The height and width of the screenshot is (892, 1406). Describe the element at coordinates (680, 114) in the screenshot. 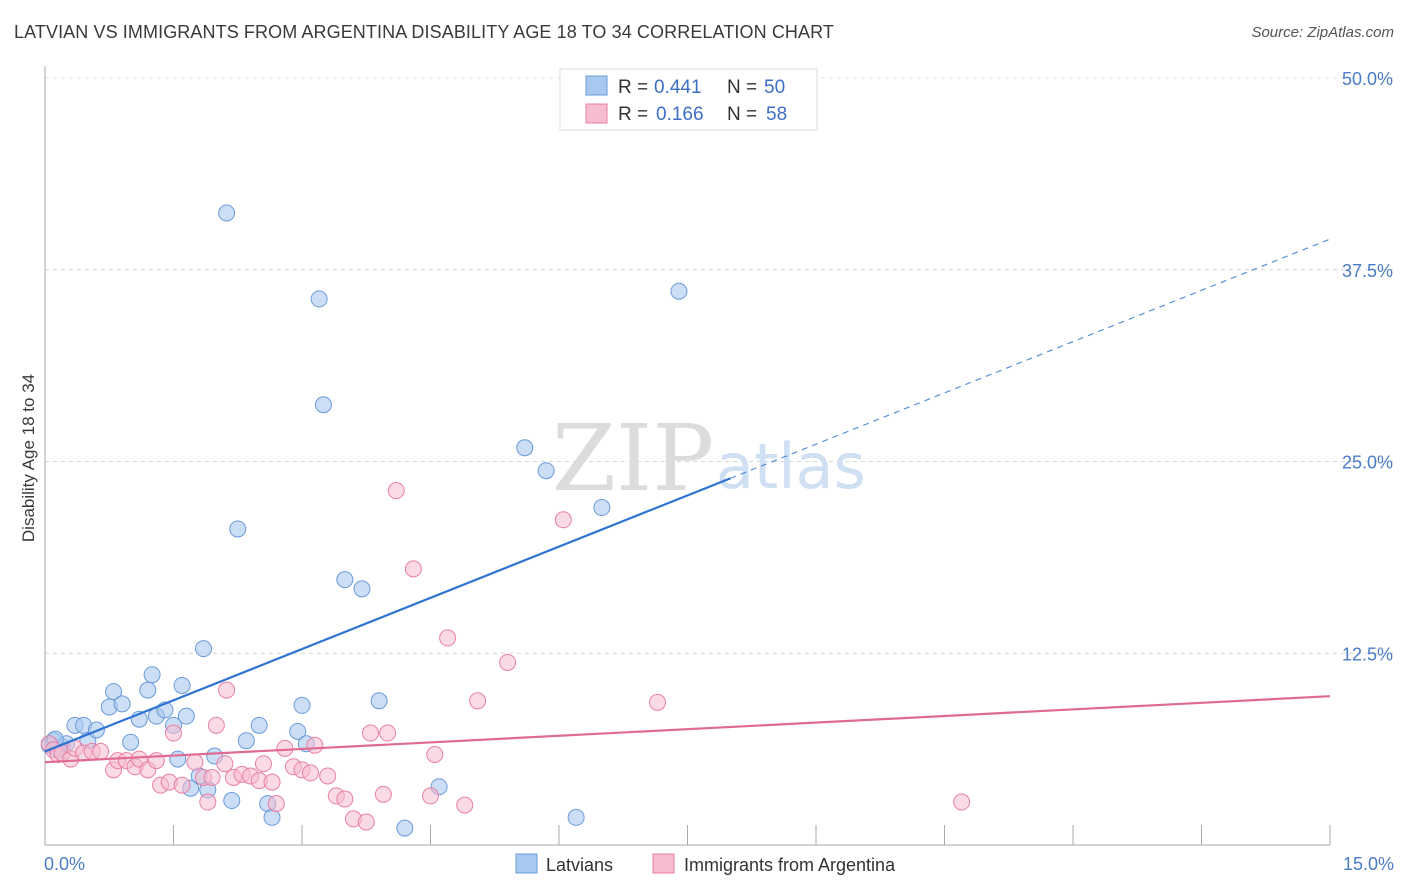

I see `legend-r-value-argentina: 0.166` at that location.